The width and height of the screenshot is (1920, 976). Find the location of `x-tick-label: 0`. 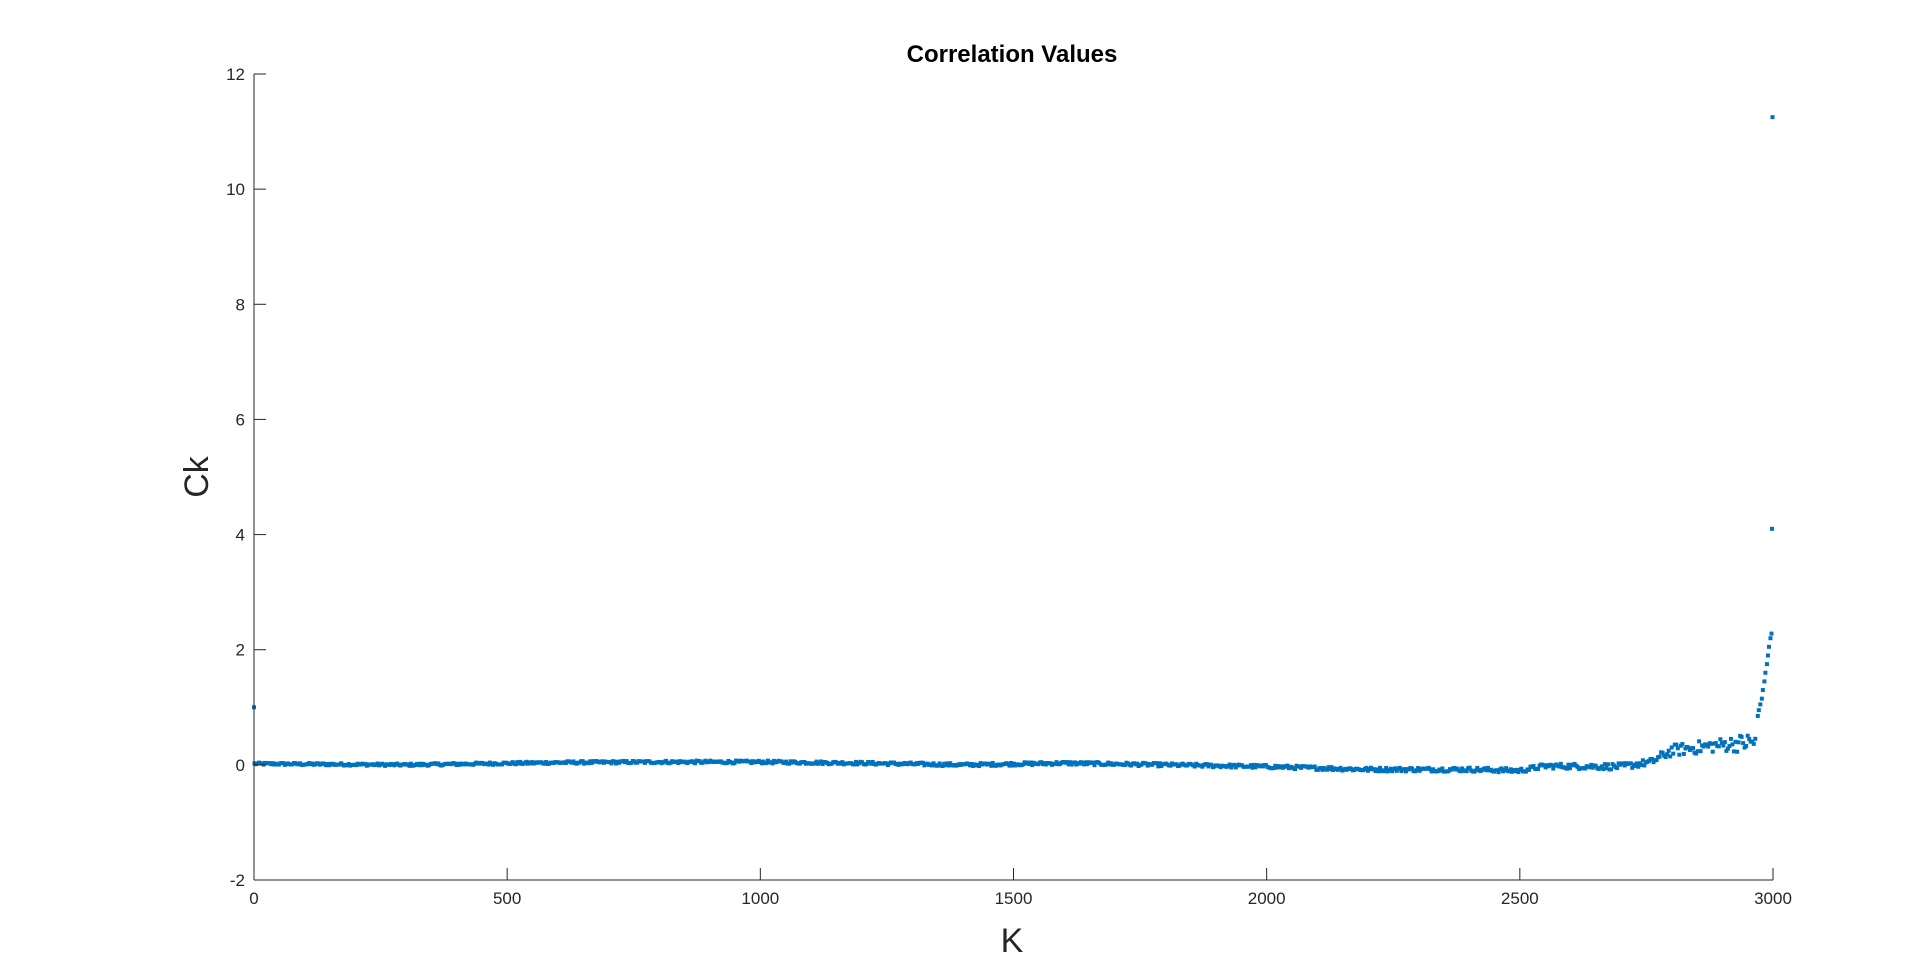

x-tick-label: 0 is located at coordinates (253, 898).